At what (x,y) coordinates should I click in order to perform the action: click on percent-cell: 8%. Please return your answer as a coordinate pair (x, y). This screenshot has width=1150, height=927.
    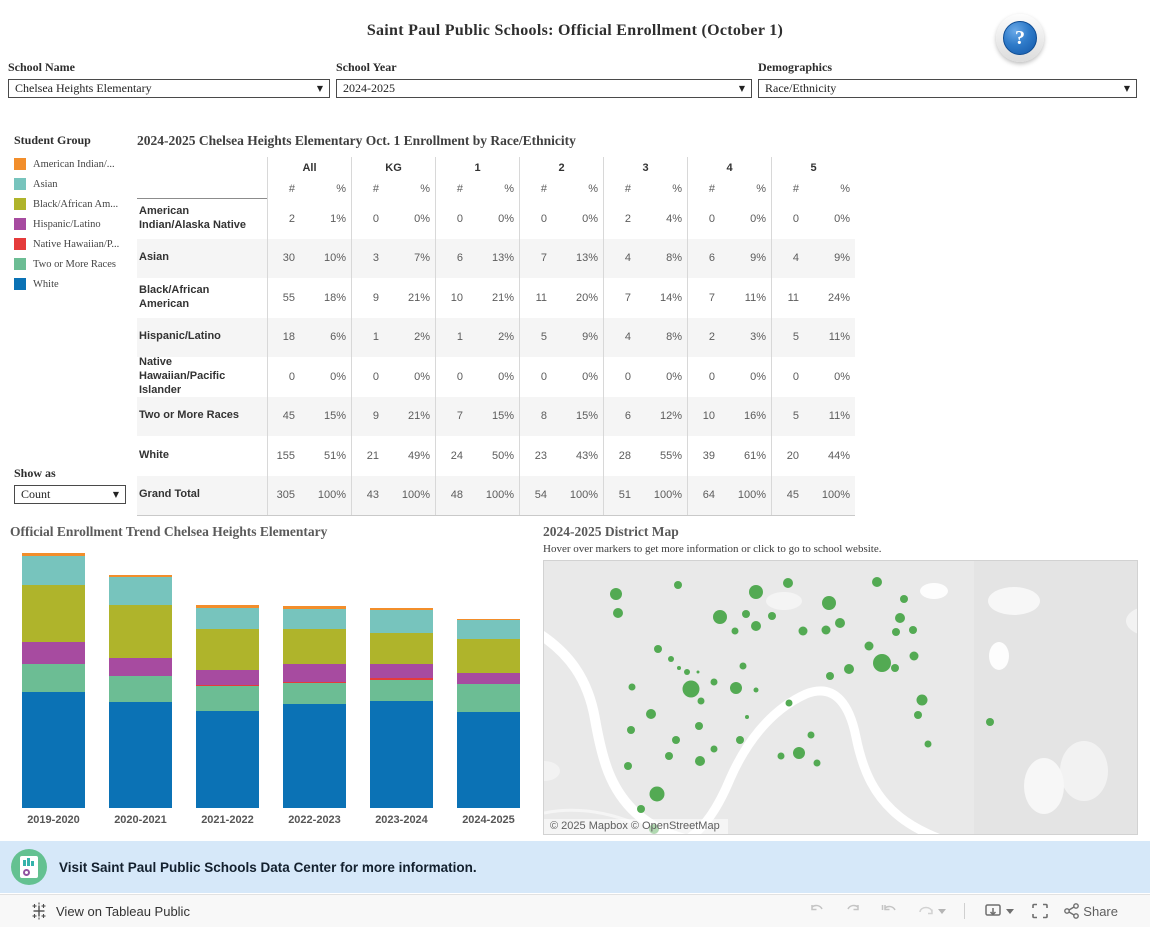
    Looking at the image, I should click on (674, 337).